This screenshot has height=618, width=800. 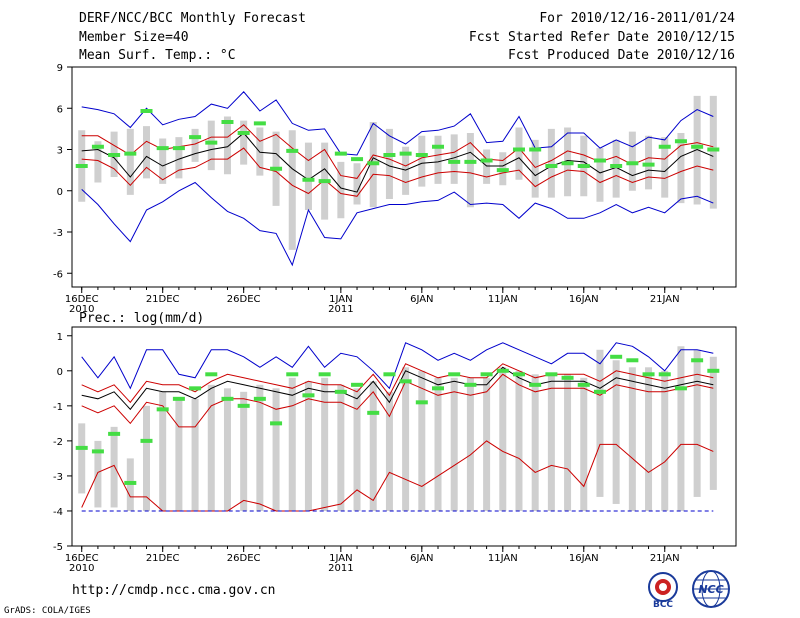 What do you see at coordinates (340, 558) in the screenshot?
I see `c1-xtick-label-3: 1JAN` at bounding box center [340, 558].